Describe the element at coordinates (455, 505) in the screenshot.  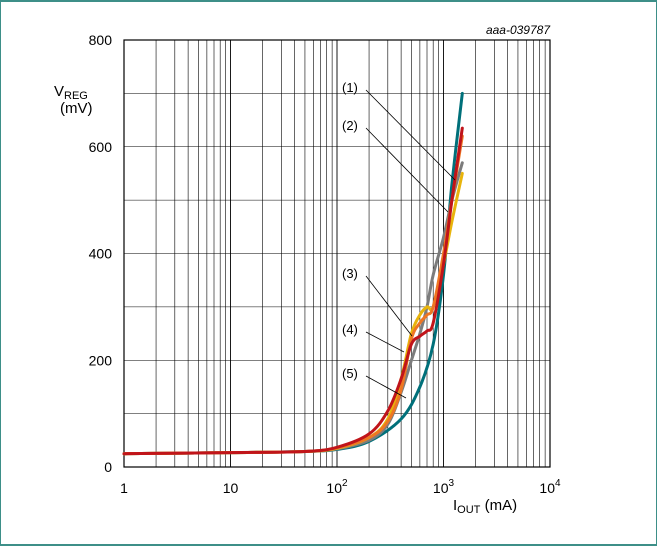
I see `x-axis-label-main: I` at that location.